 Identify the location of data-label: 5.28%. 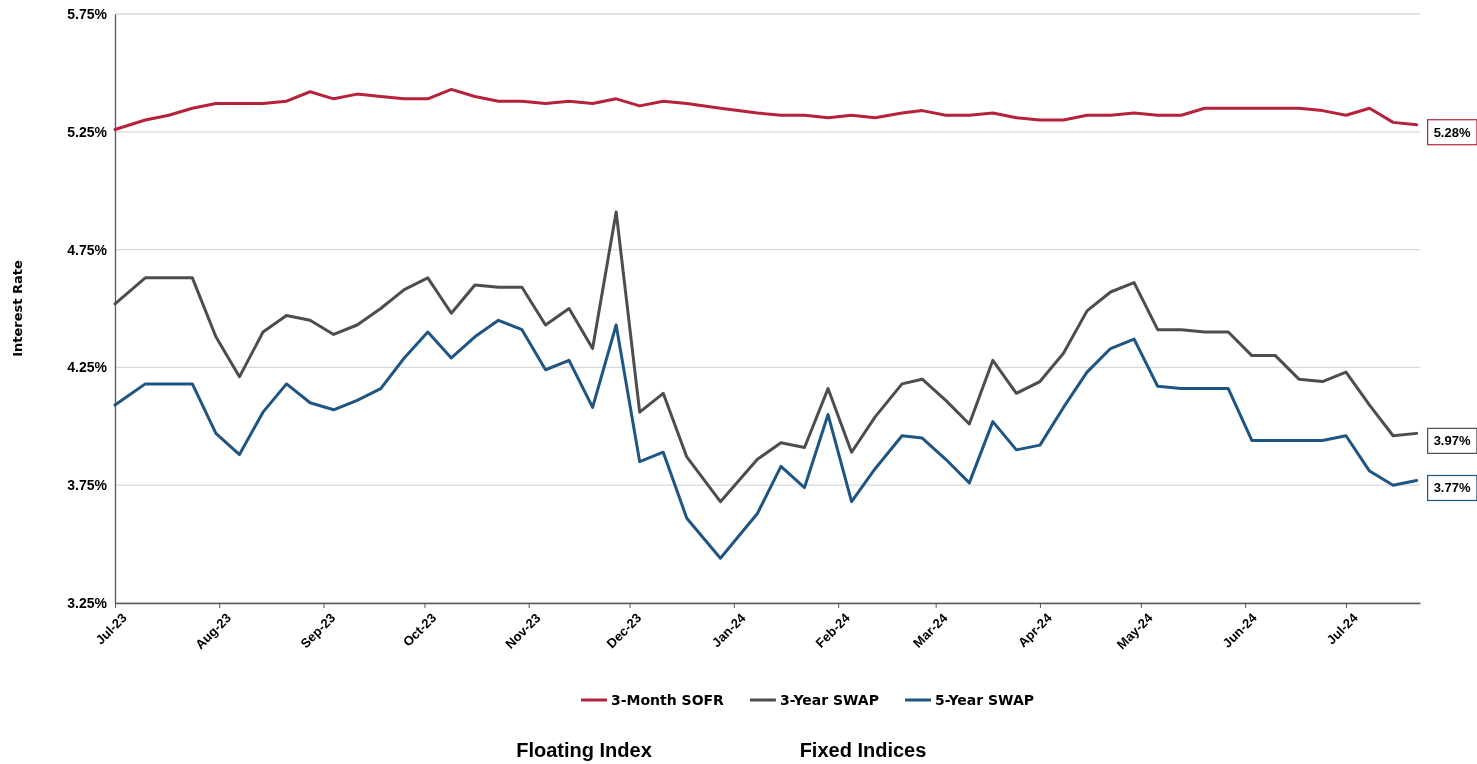
(1452, 132).